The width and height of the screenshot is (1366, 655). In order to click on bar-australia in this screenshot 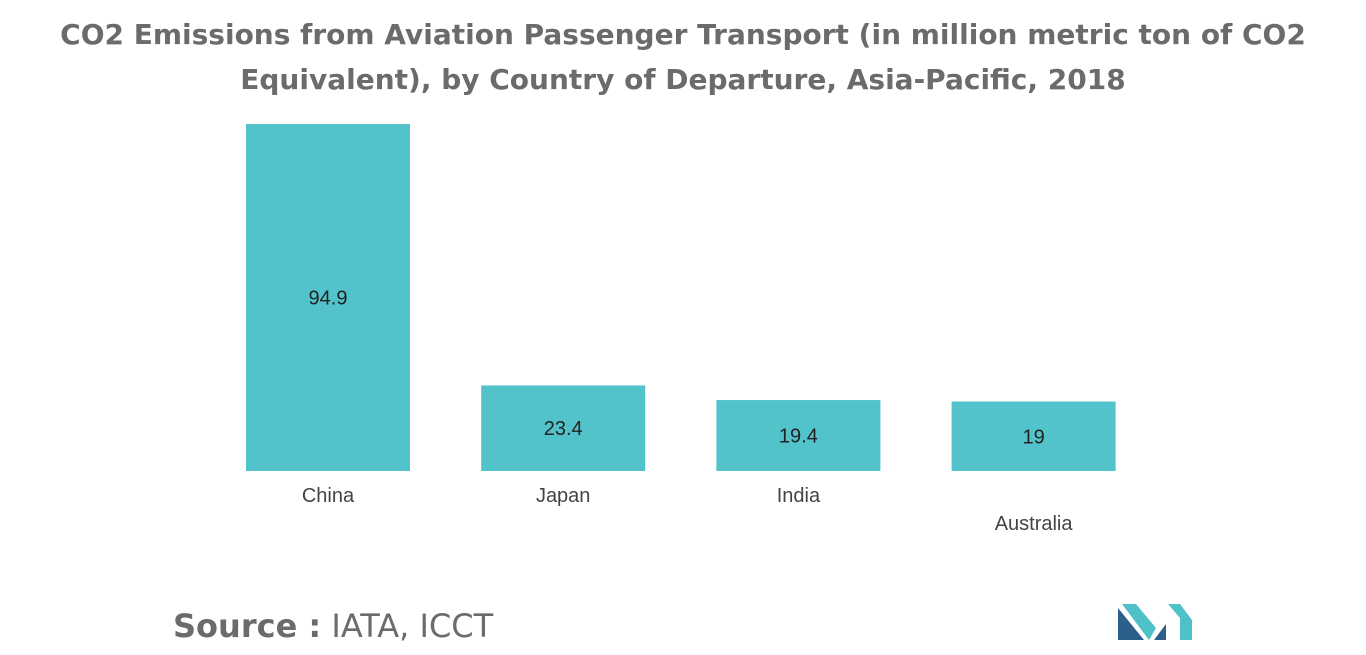, I will do `click(1033, 436)`.